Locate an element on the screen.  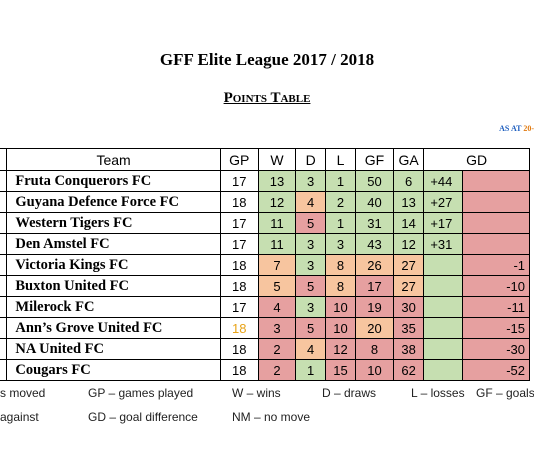
gd-neg-cell: -30 is located at coordinates (496, 349).